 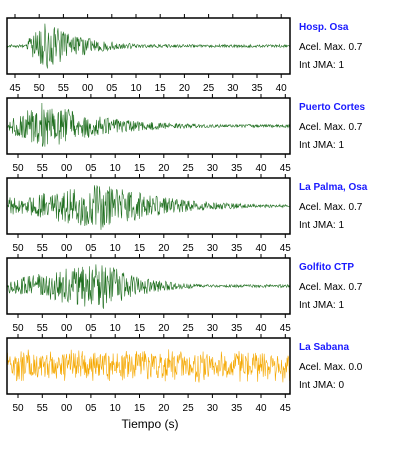 I want to click on jma-intensity-label: Int JMA: 0, so click(x=322, y=385).